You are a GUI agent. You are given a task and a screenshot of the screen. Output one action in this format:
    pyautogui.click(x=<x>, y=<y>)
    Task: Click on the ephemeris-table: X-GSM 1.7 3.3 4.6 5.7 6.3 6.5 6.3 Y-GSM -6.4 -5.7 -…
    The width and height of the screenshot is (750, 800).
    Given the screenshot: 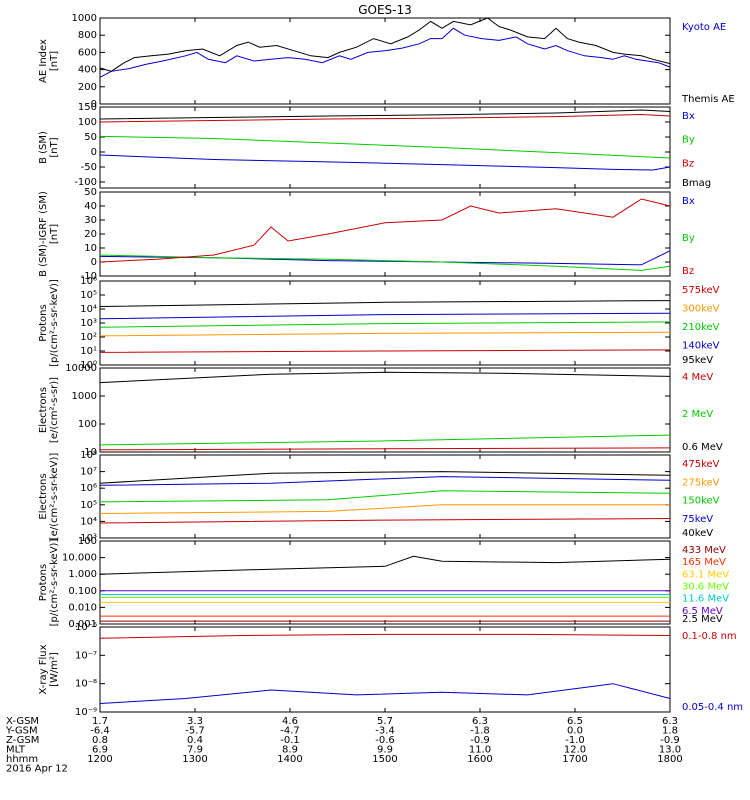 What is the action you would take?
    pyautogui.click(x=344, y=745)
    